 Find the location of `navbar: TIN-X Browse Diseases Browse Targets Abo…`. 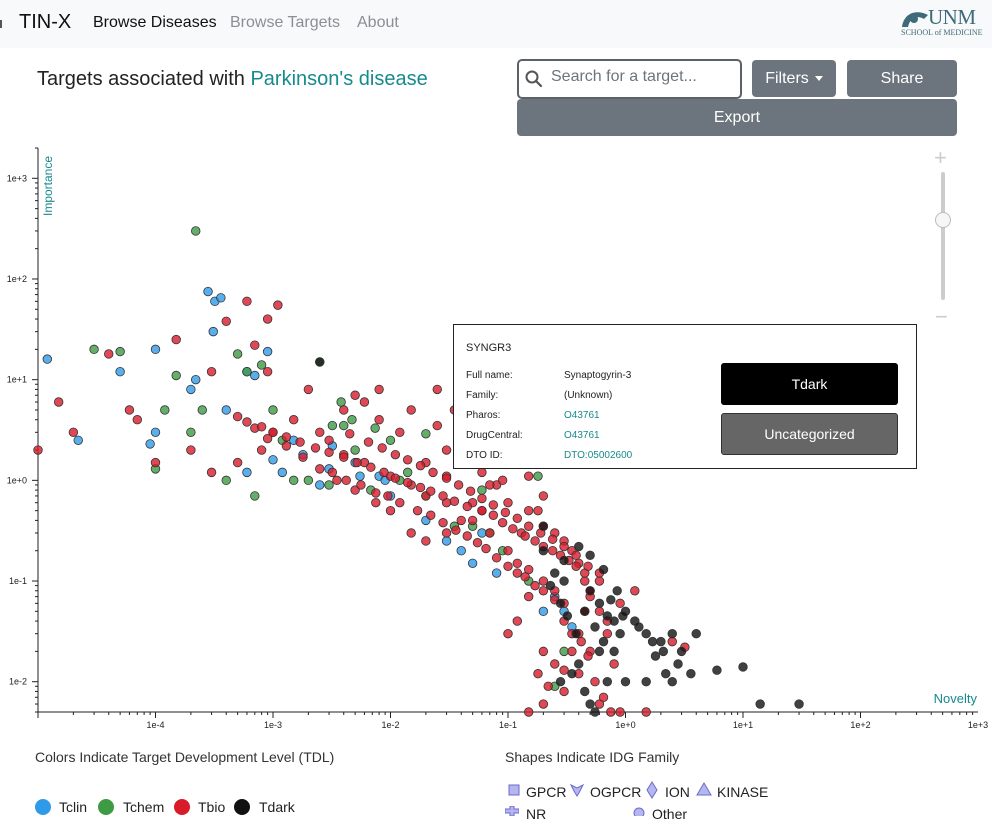

navbar: TIN-X Browse Diseases Browse Targets Abo… is located at coordinates (496, 24).